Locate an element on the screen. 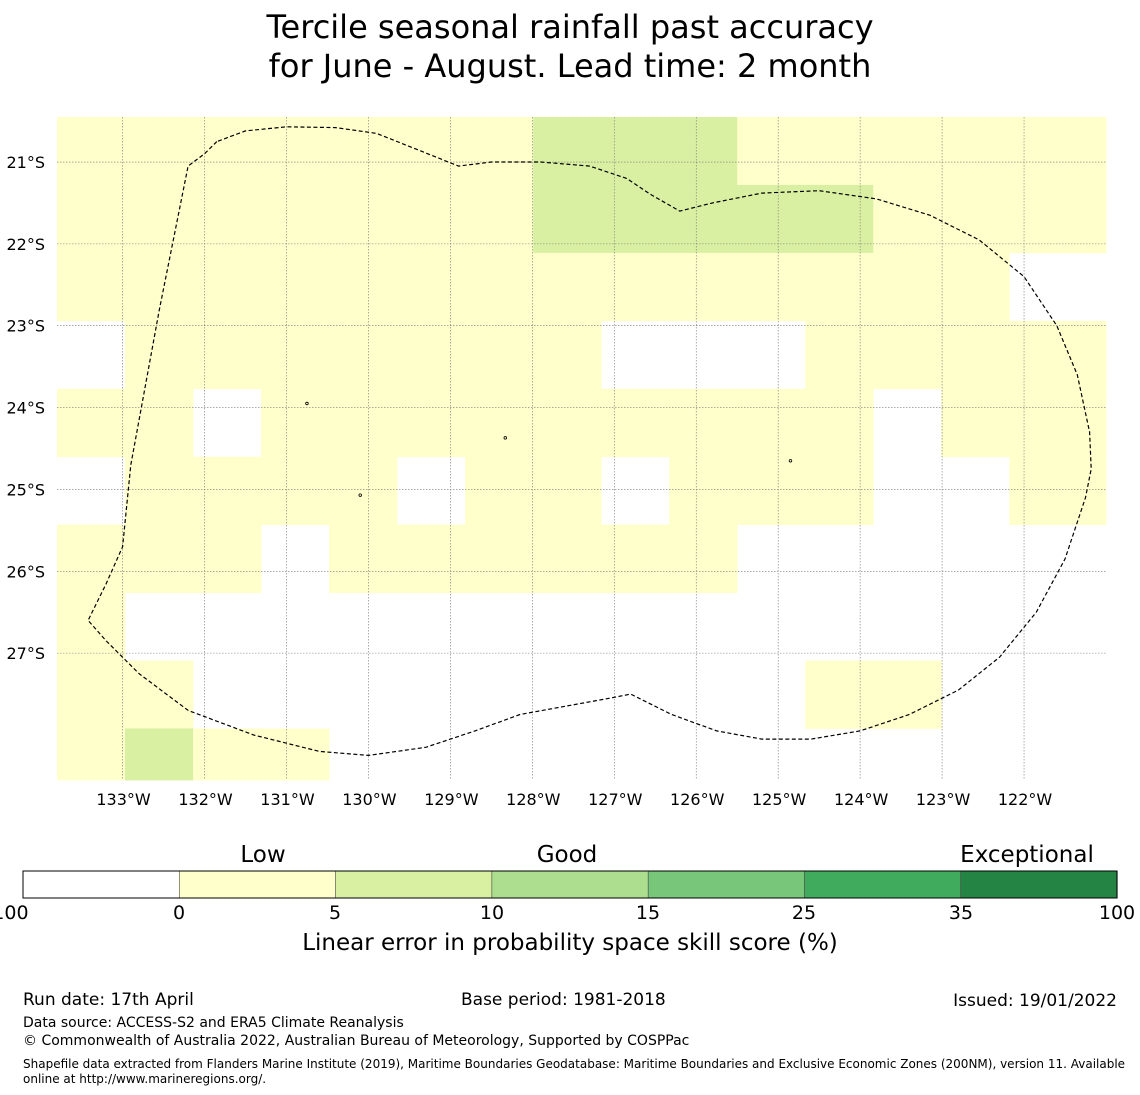 The height and width of the screenshot is (1095, 1140). run-date: Run date: 17th April is located at coordinates (108, 1000).